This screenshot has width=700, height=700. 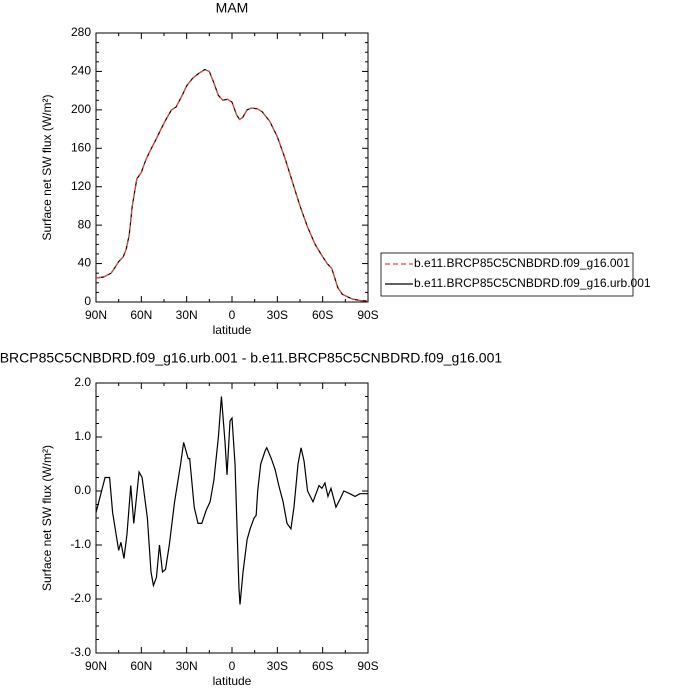 I want to click on y-tick-label: -2.0, so click(x=80, y=598).